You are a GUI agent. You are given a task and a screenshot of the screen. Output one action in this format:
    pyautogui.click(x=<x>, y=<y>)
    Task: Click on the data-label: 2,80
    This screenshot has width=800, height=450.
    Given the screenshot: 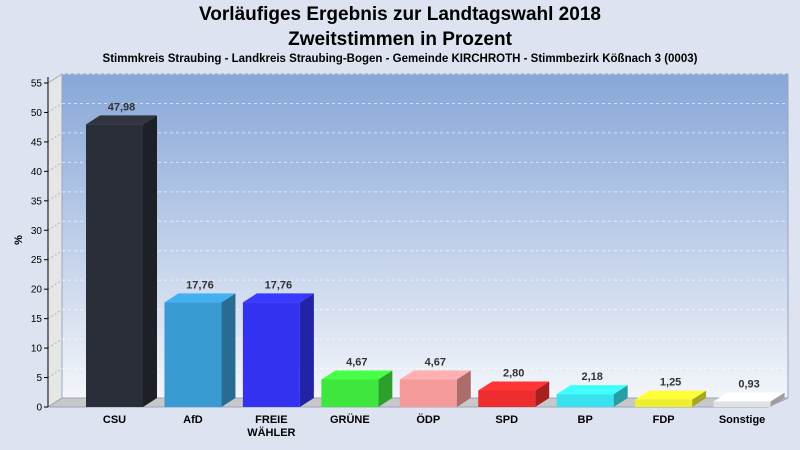 What is the action you would take?
    pyautogui.click(x=513, y=374)
    